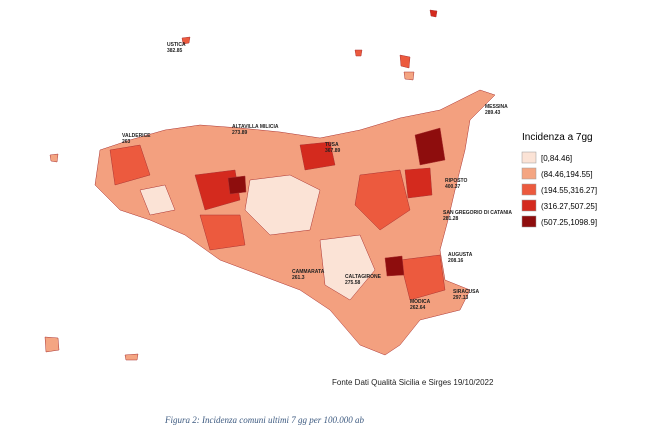 The image size is (650, 434). Describe the element at coordinates (569, 206) in the screenshot. I see `legend-label: (316.27,507.25]` at that location.